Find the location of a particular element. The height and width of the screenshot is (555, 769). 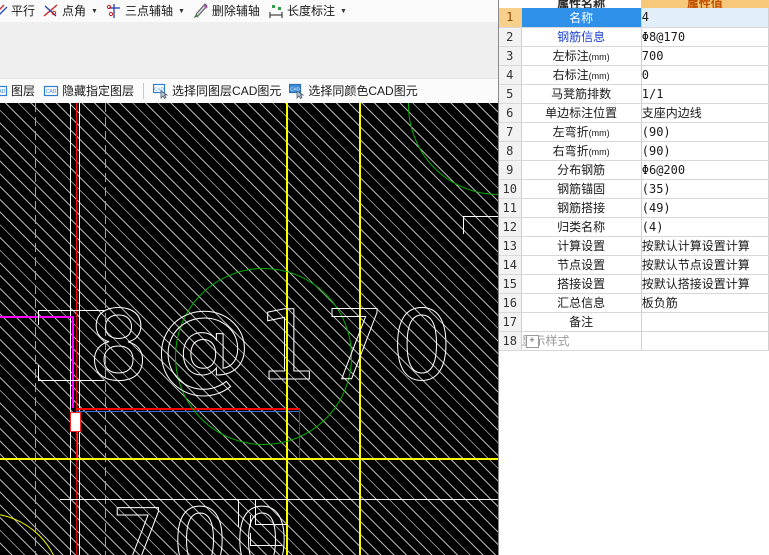

property-value-cell: Φ8@170 is located at coordinates (705, 37).